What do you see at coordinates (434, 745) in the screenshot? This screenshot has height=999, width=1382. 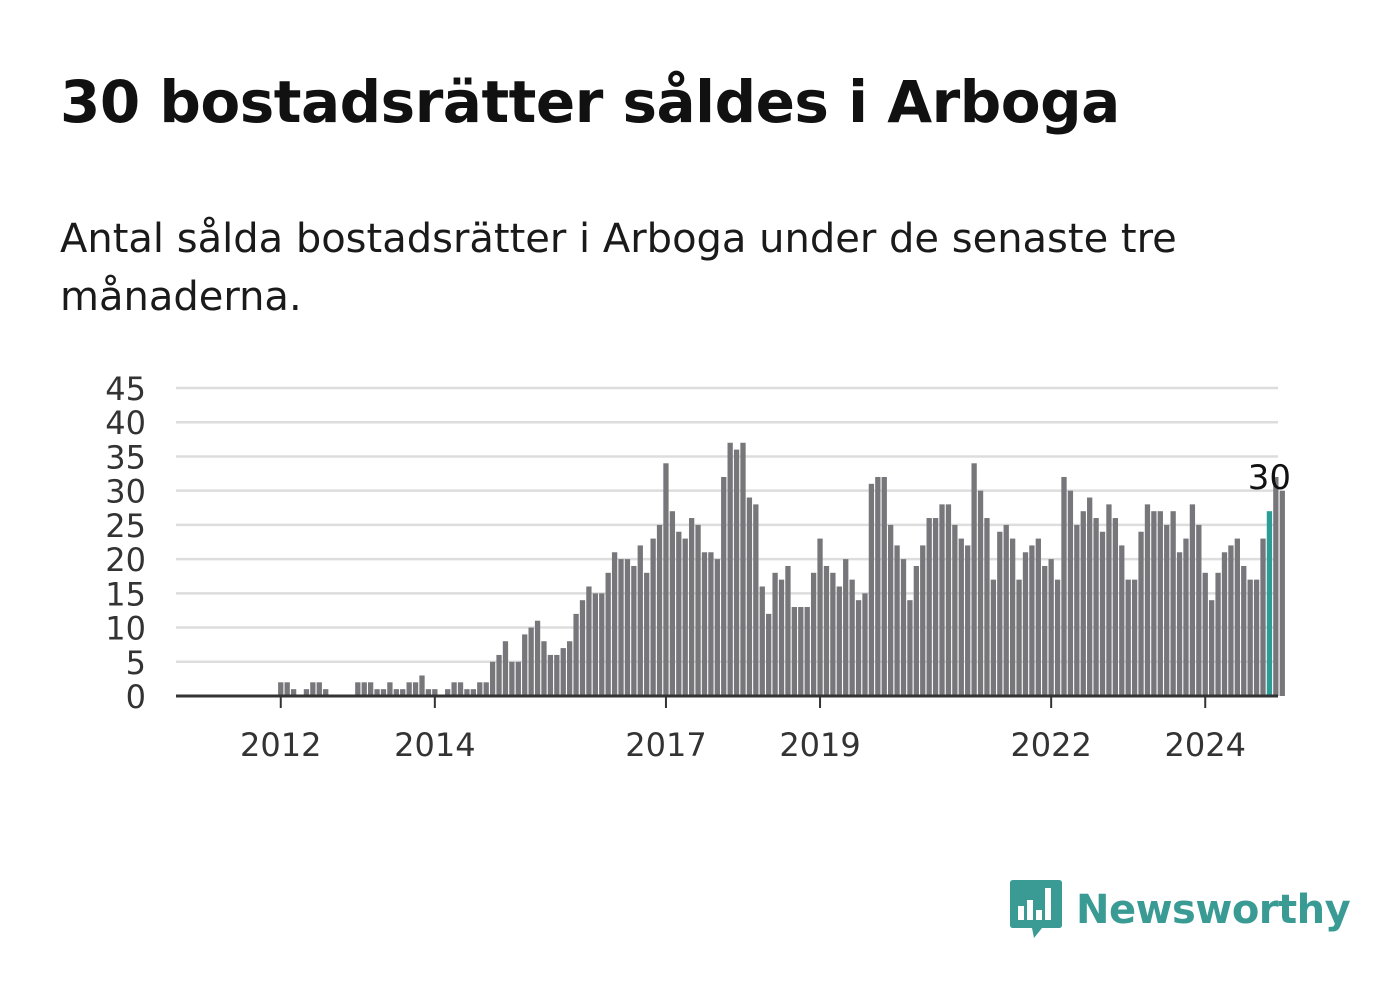 I see `x-tick-label: 2014` at bounding box center [434, 745].